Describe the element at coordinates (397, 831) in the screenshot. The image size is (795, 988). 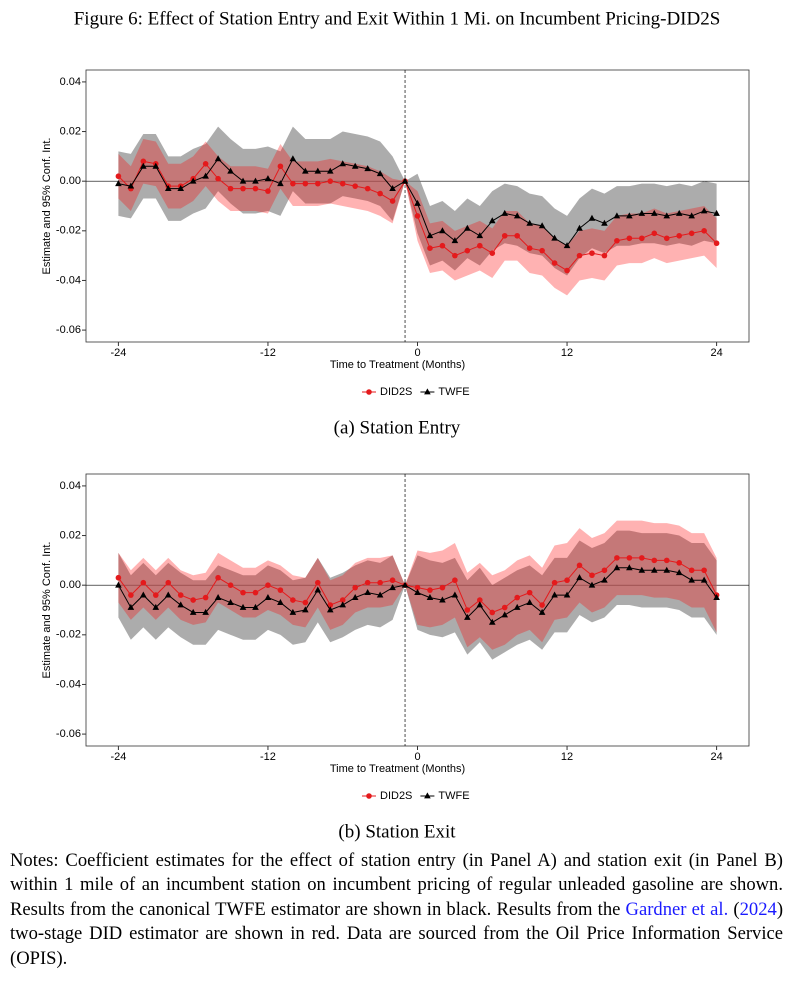
I see `panel-caption: (b) Station Exit` at that location.